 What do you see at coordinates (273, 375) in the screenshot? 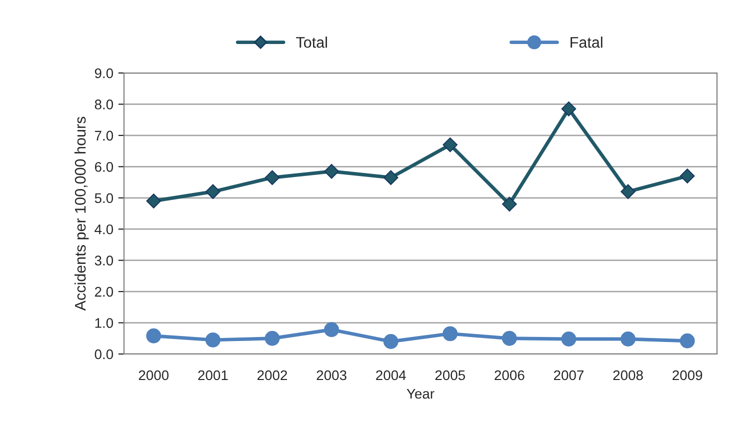
I see `x-tick-label: 2002` at bounding box center [273, 375].